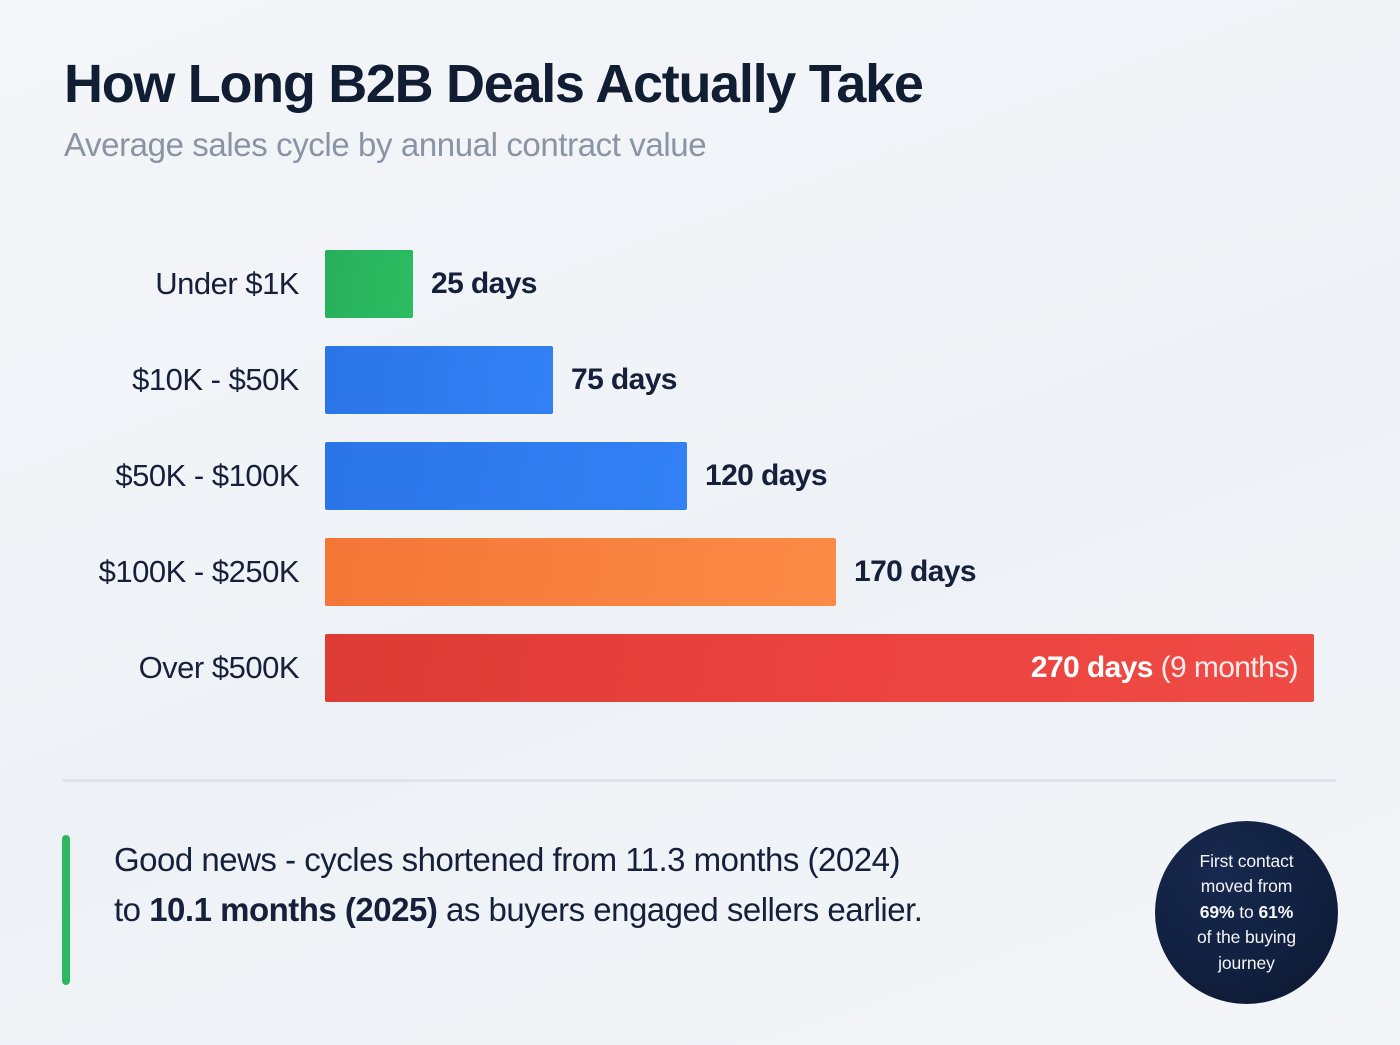  Describe the element at coordinates (1246, 886) in the screenshot. I see `badge-line-2: moved from` at that location.